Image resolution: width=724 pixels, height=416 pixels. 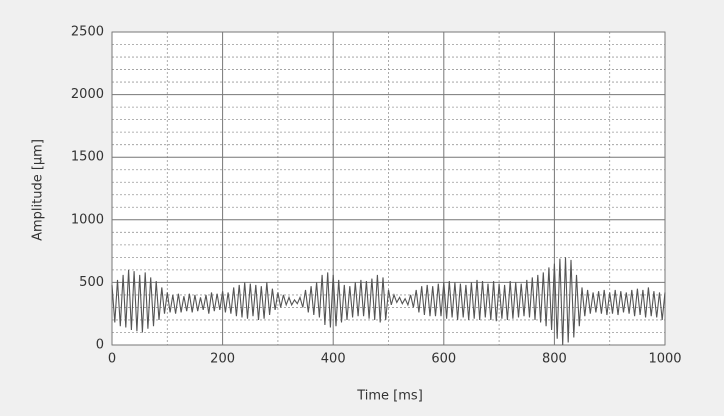 What do you see at coordinates (100, 345) in the screenshot?
I see `y-tick-label: 0` at bounding box center [100, 345].